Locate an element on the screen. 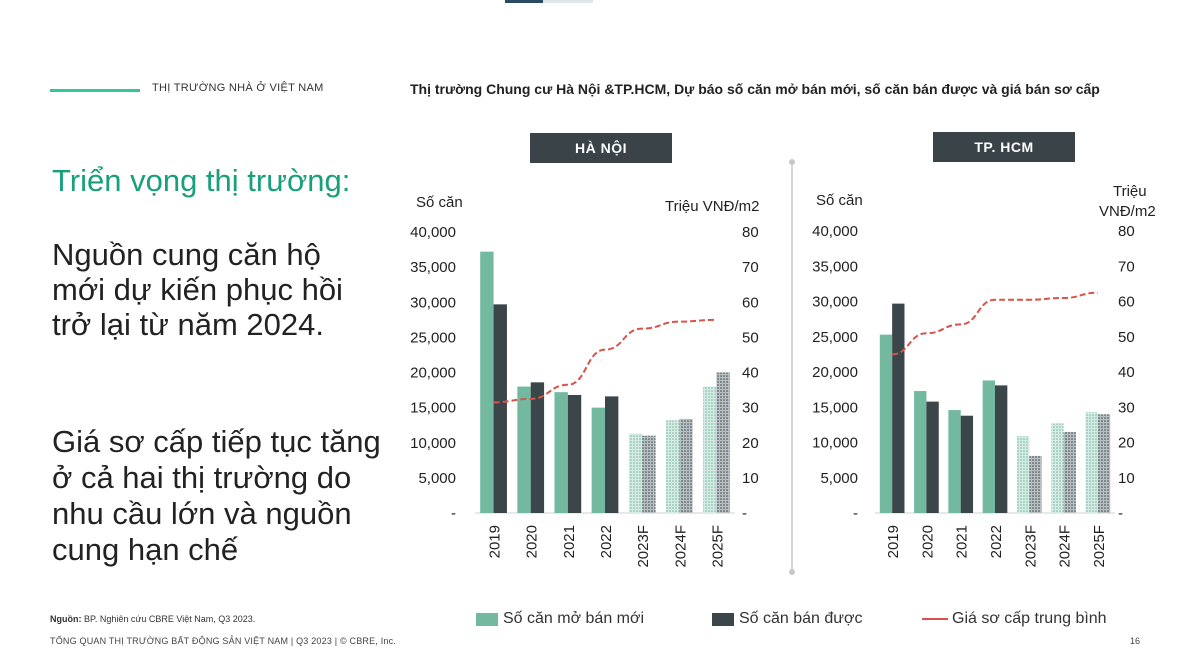 The width and height of the screenshot is (1200, 672). legend-swatch-sold is located at coordinates (723, 619).